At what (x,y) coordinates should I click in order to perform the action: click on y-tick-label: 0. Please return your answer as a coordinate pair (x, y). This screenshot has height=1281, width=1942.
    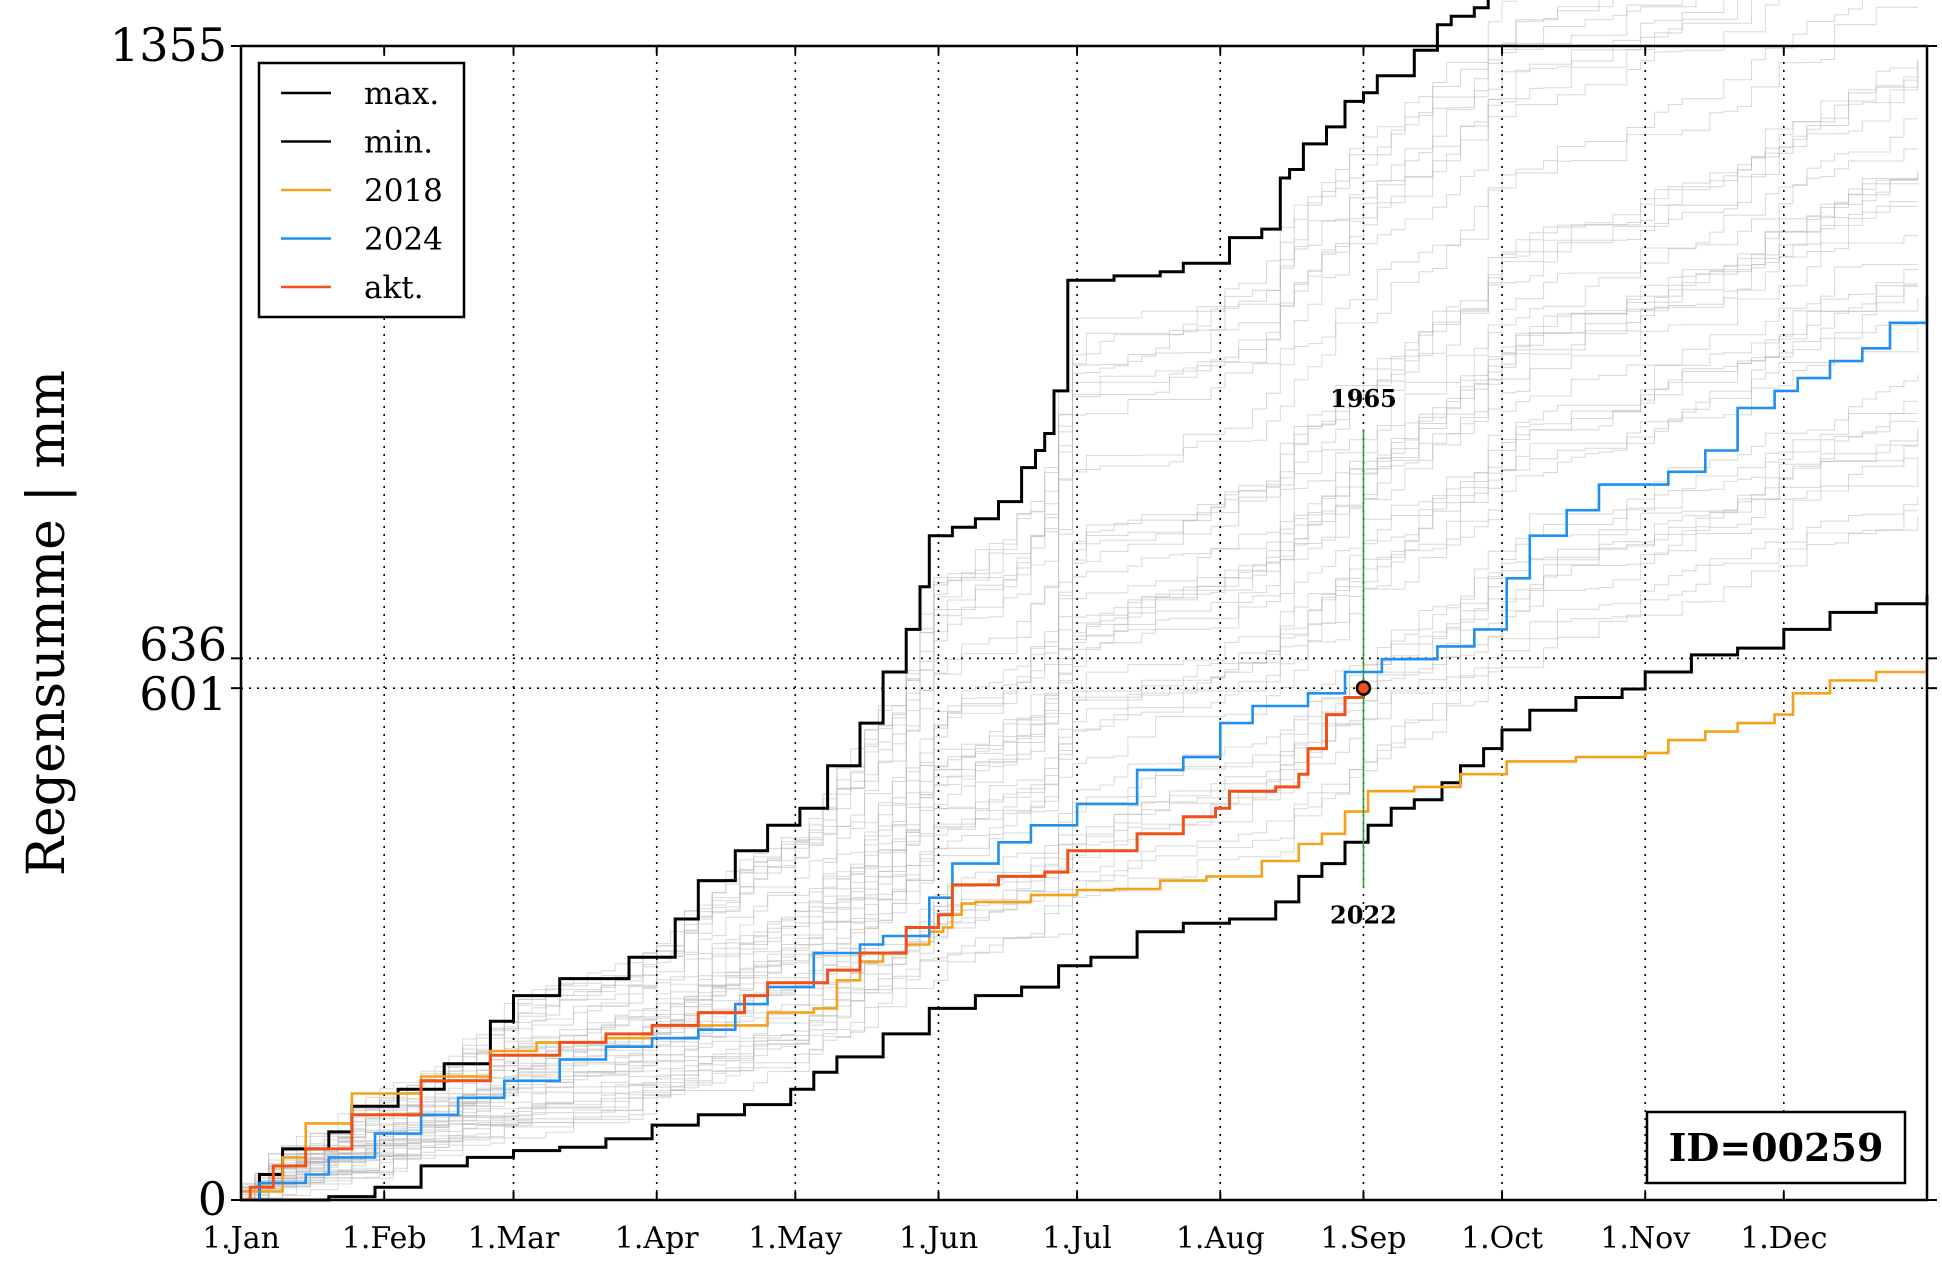
    Looking at the image, I should click on (212, 1199).